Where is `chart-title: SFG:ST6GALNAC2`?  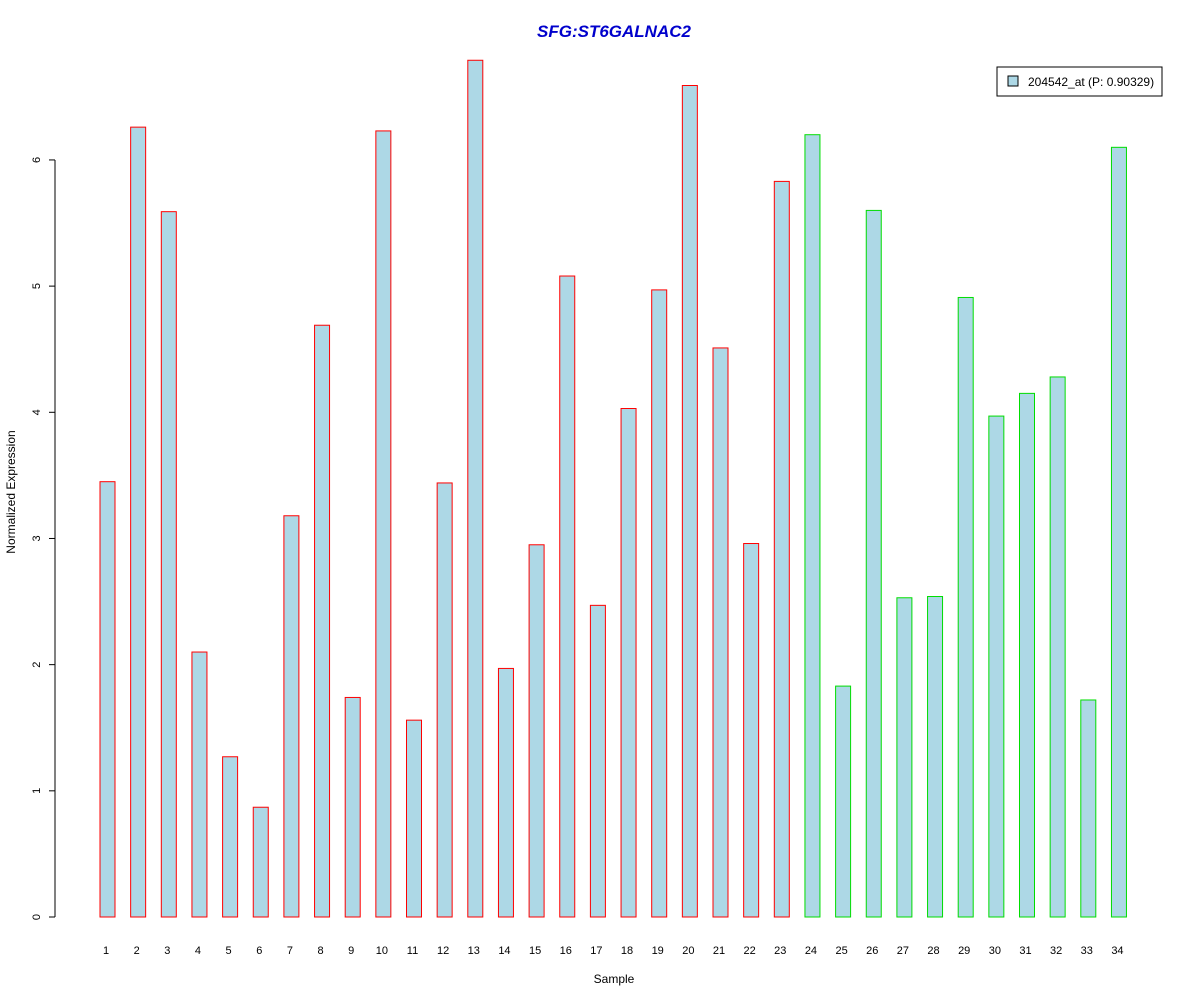 chart-title: SFG:ST6GALNAC2 is located at coordinates (614, 31).